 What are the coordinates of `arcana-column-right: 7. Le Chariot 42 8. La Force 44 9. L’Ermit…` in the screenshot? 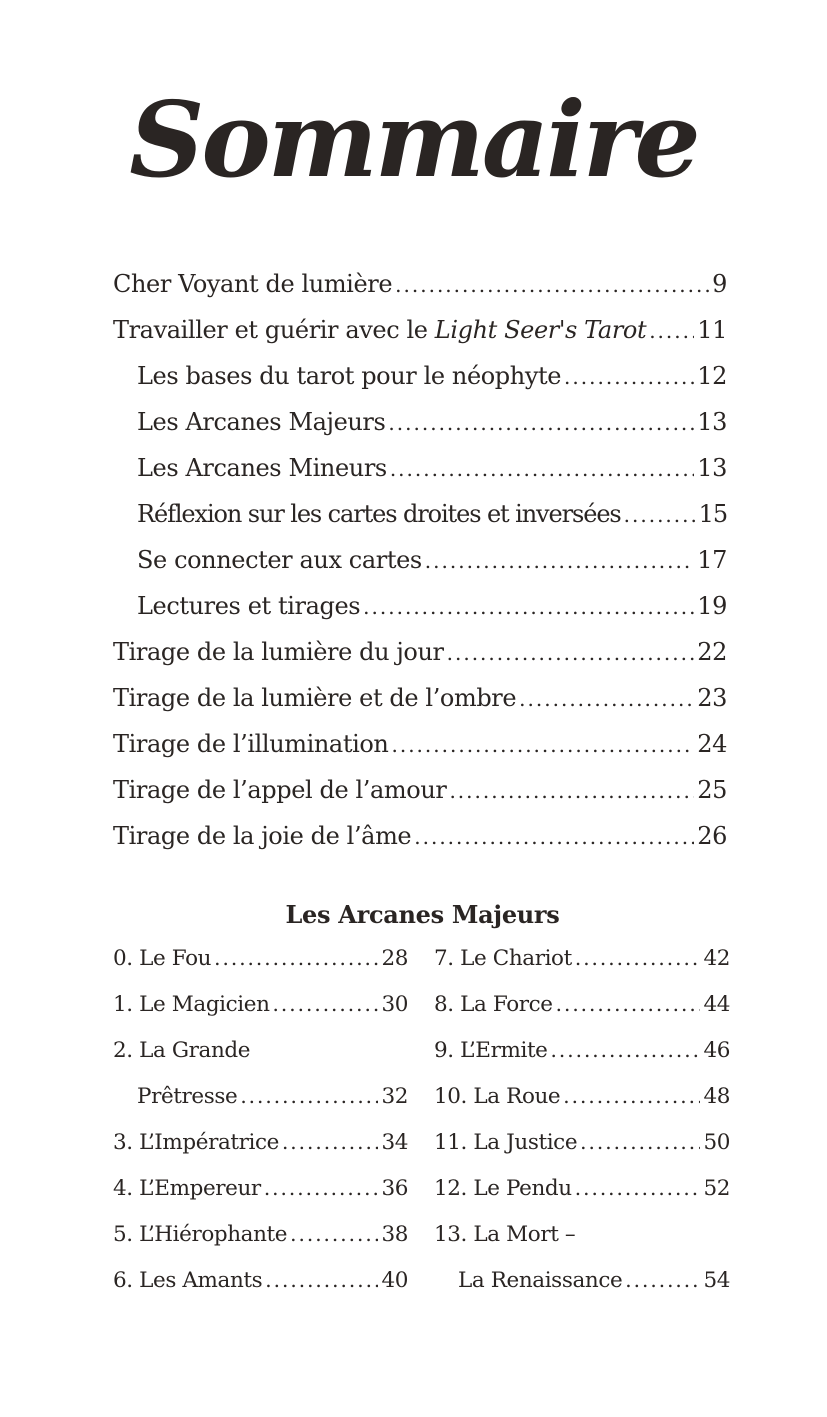 It's located at (582, 1130).